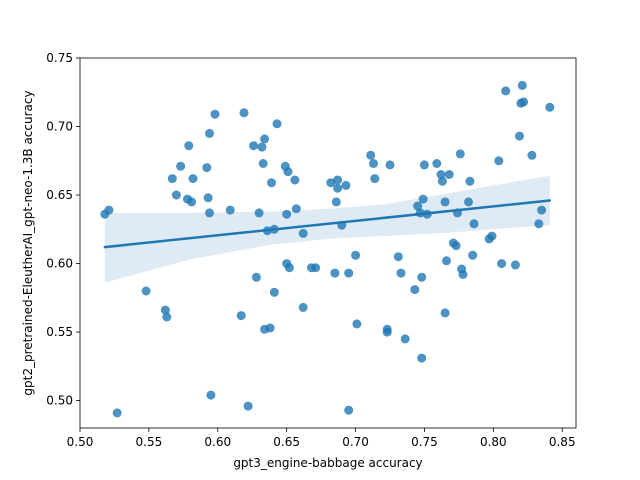 The image size is (640, 480). Describe the element at coordinates (59, 127) in the screenshot. I see `y-tick-label: 0.70` at that location.